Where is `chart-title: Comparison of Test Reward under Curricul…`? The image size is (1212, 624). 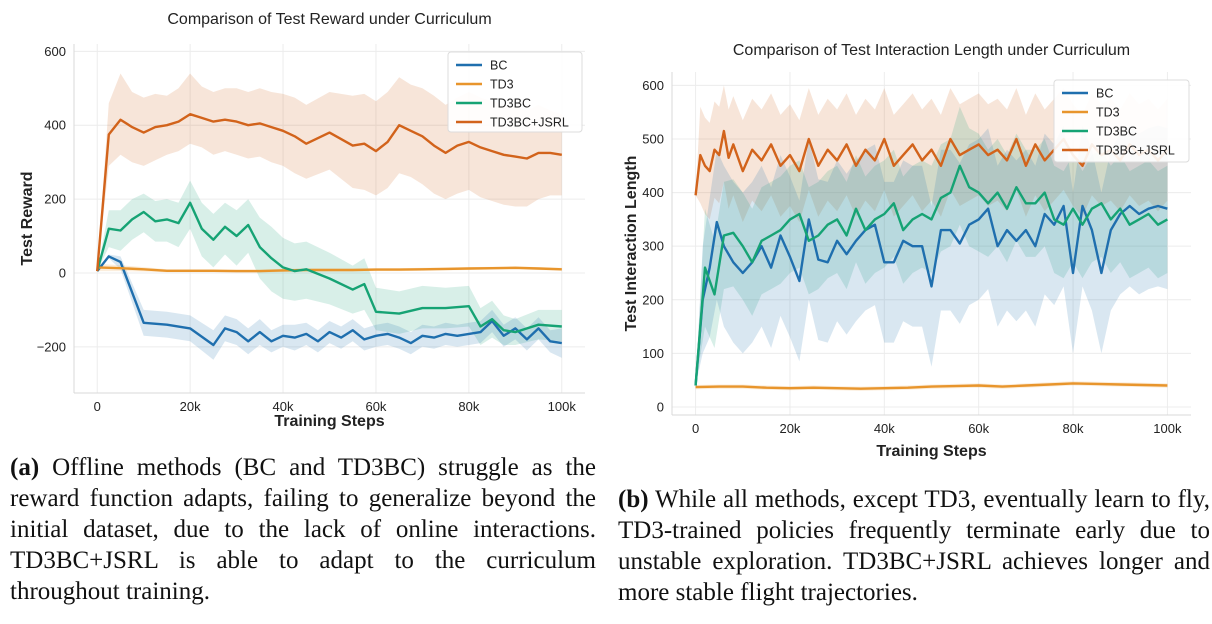
chart-title: Comparison of Test Reward under Curricul… is located at coordinates (329, 19).